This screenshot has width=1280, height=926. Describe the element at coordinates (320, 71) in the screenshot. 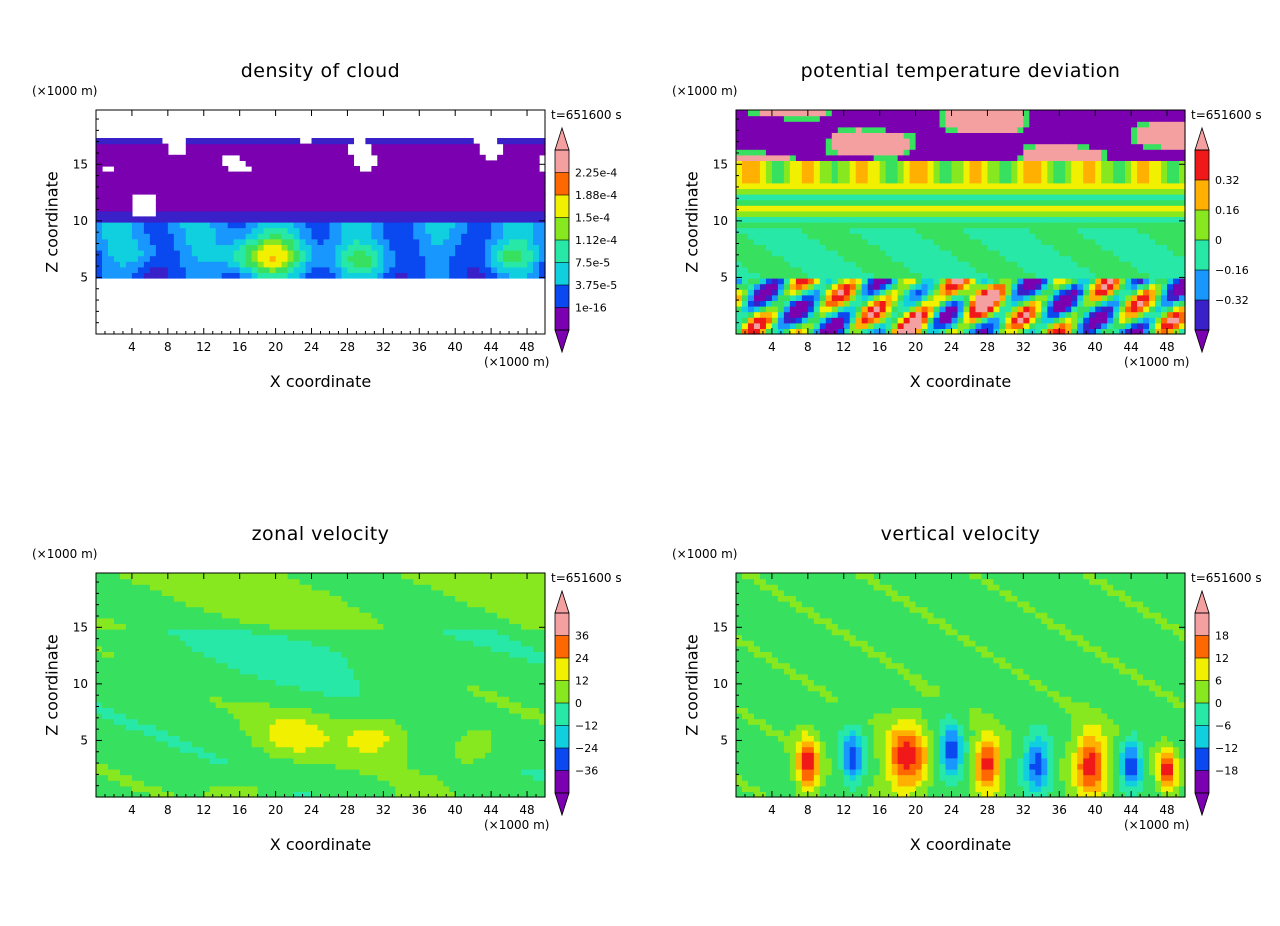

I see `chart-title: density of cloud` at that location.